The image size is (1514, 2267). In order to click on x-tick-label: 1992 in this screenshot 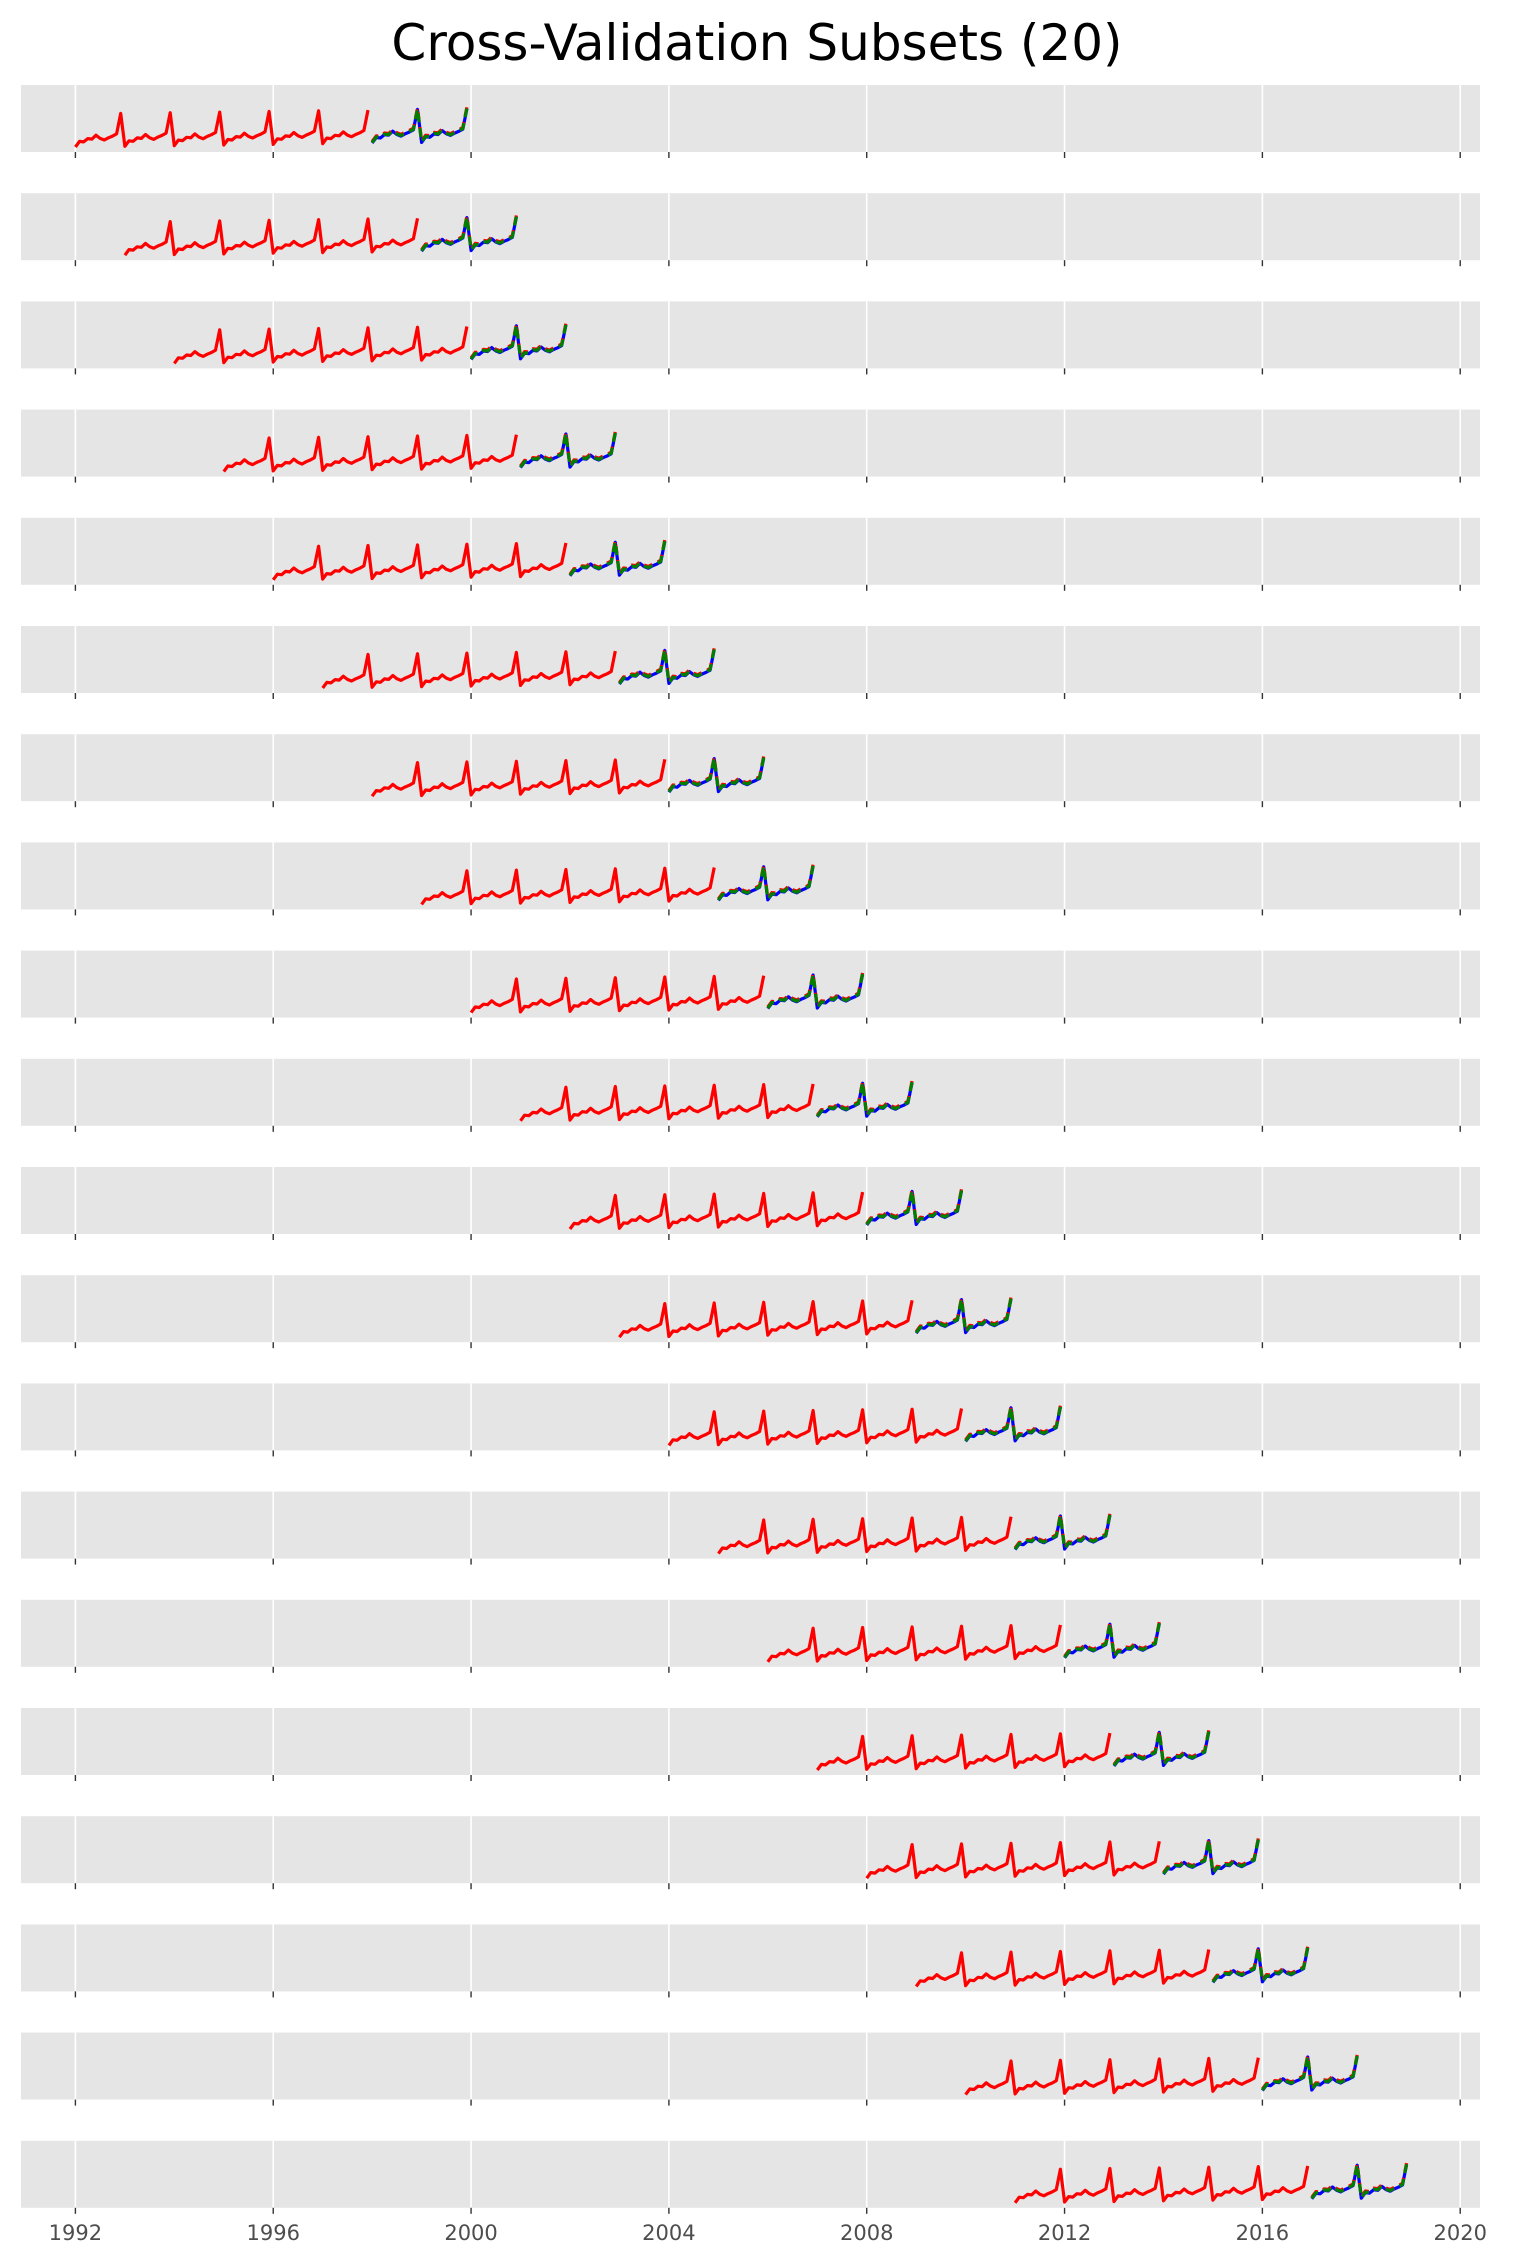, I will do `click(75, 2233)`.